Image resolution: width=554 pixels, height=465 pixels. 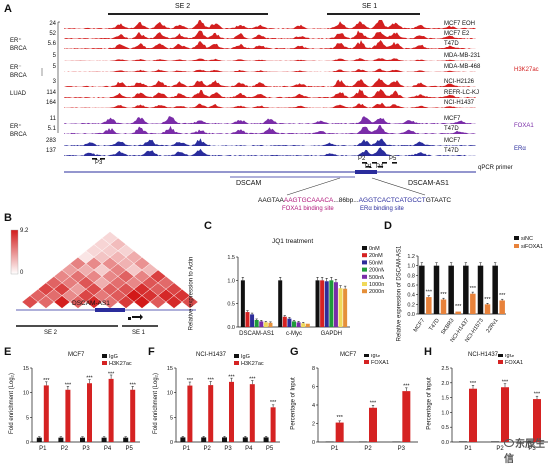 What do you see at coordinates (443, 306) in the screenshot?
I see `bar-siFOXA1-T47D` at bounding box center [443, 306].